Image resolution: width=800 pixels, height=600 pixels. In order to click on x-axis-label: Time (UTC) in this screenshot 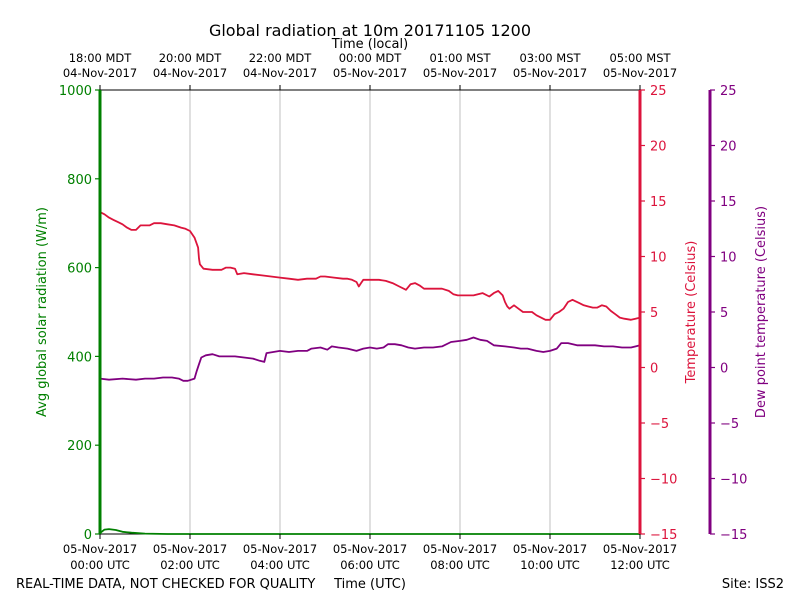, I will do `click(369, 584)`.